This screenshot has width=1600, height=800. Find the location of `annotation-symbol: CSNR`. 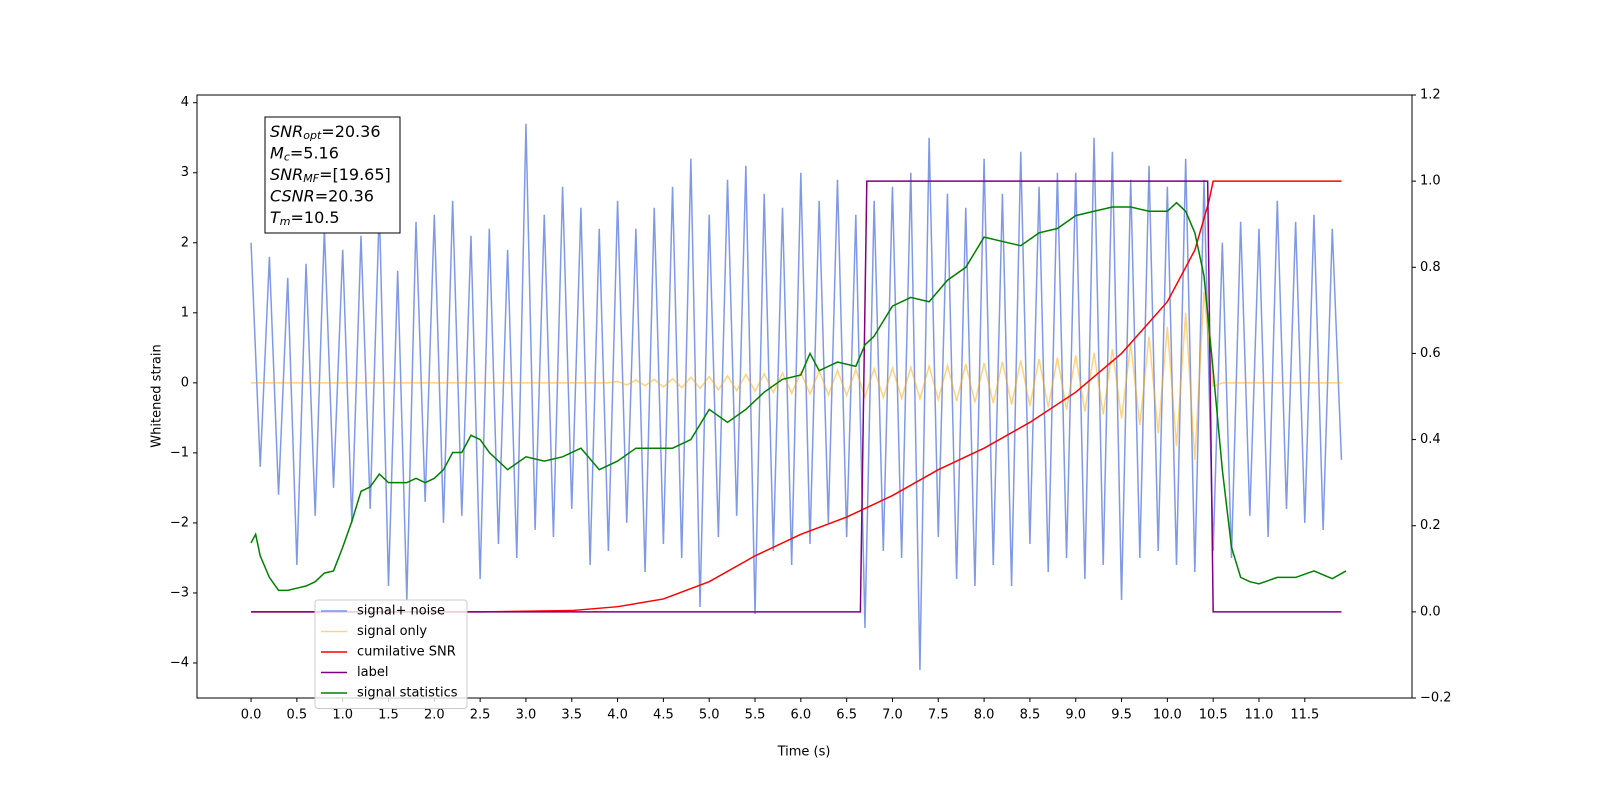

annotation-symbol: CSNR is located at coordinates (292, 195).